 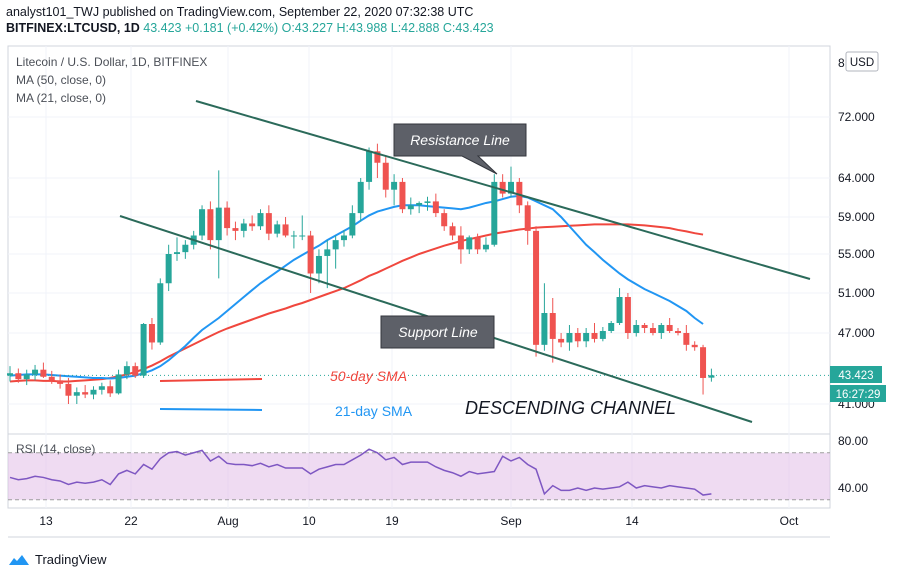 What do you see at coordinates (392, 521) in the screenshot?
I see `time-tick-label: 19` at bounding box center [392, 521].